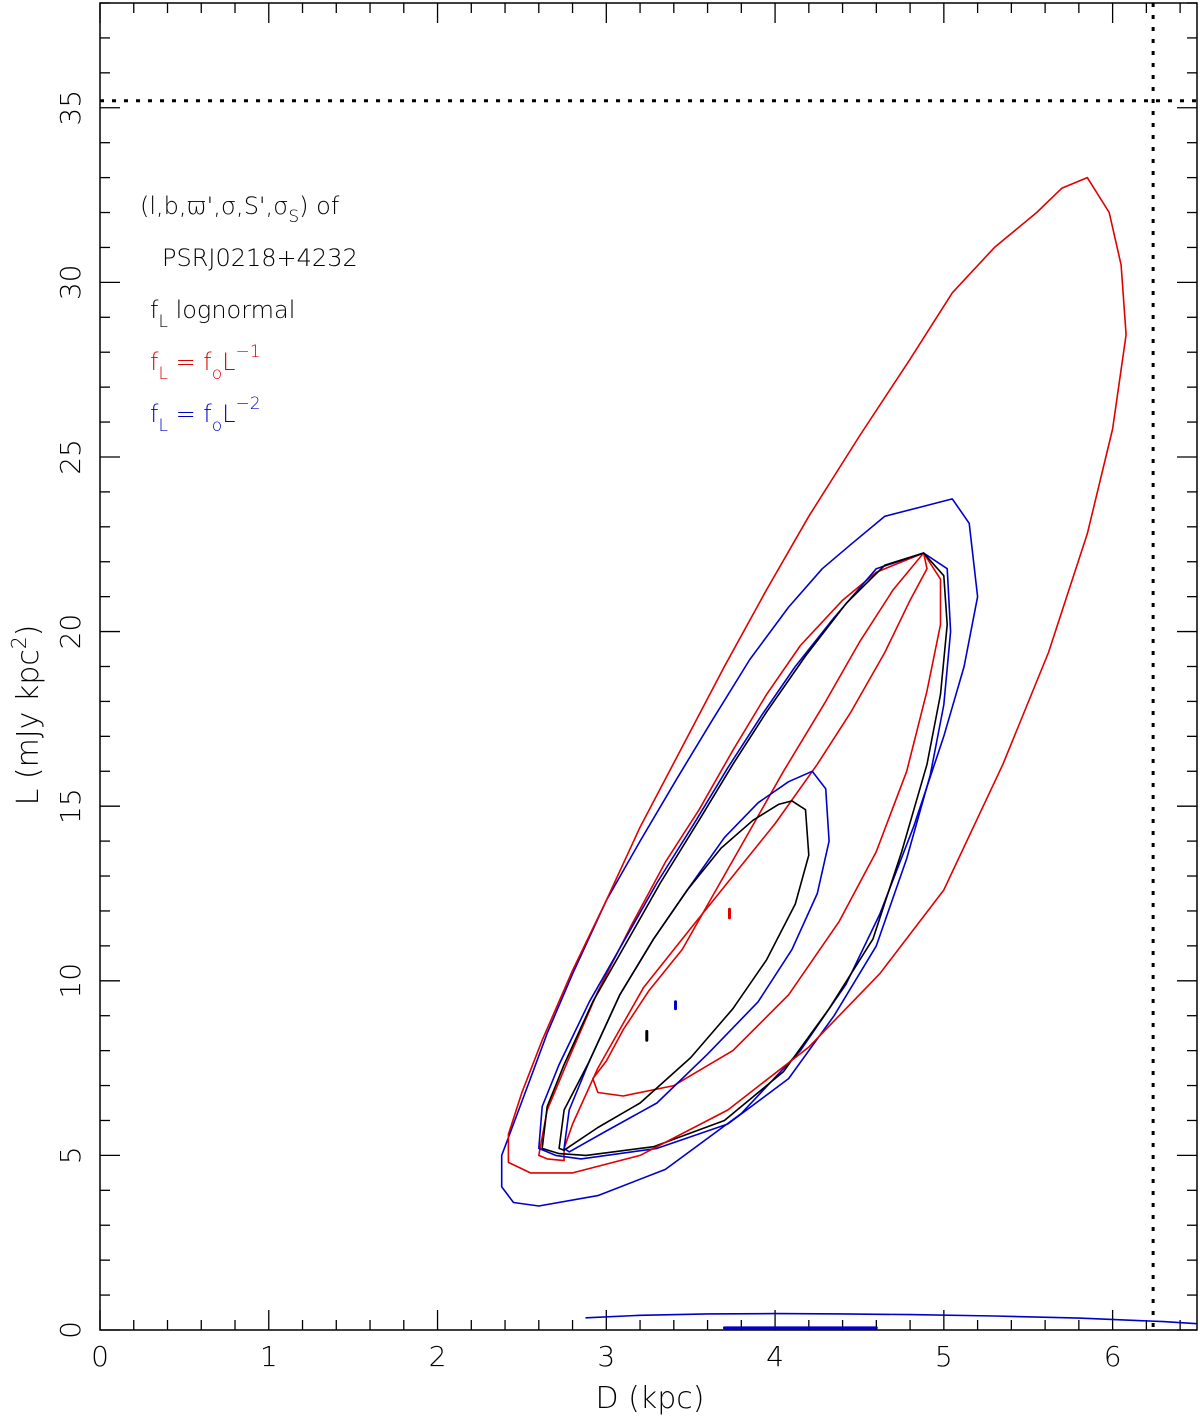  Describe the element at coordinates (269, 1356) in the screenshot. I see `x-tick-label: 1` at that location.